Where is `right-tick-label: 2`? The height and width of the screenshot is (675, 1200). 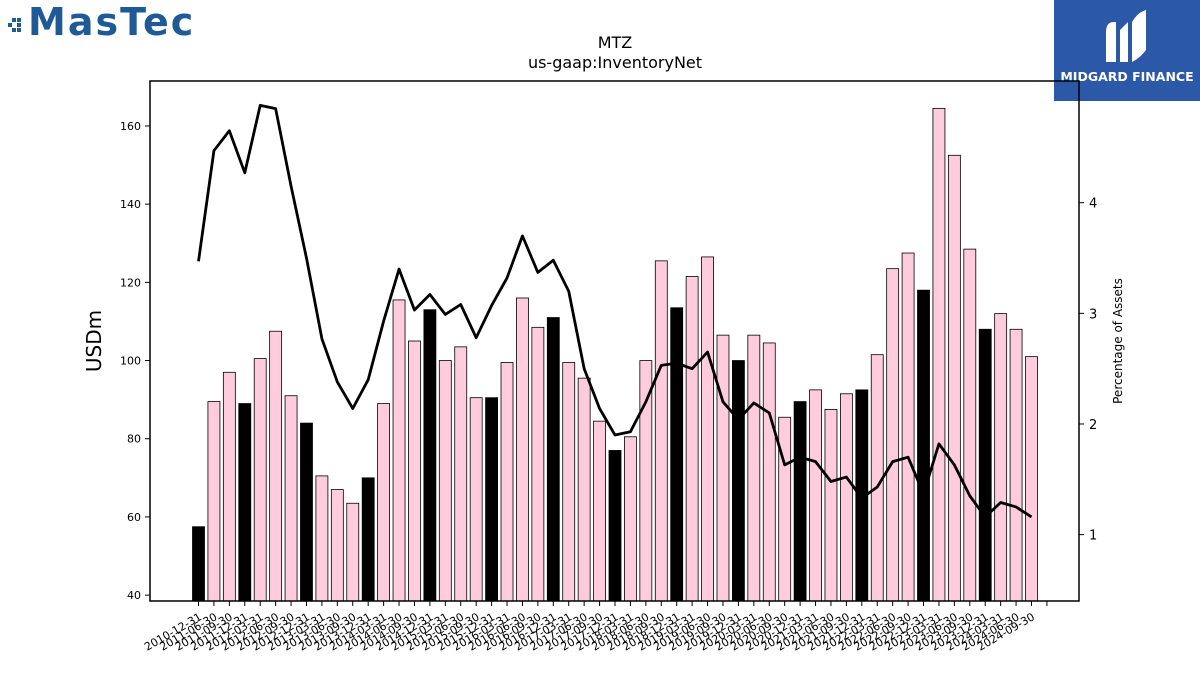 right-tick-label: 2 is located at coordinates (1093, 425).